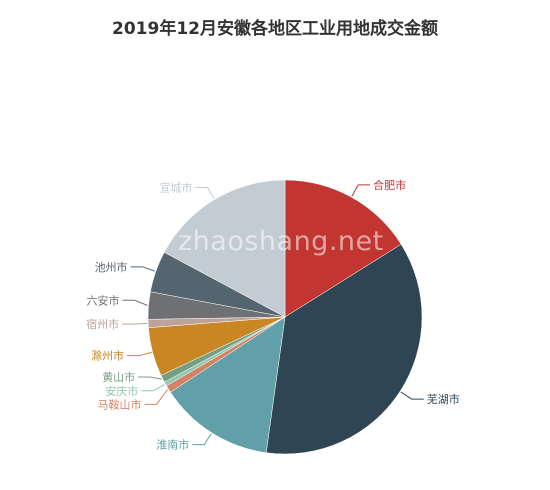  Describe the element at coordinates (103, 300) in the screenshot. I see `pie-label-8: 六安市` at that location.